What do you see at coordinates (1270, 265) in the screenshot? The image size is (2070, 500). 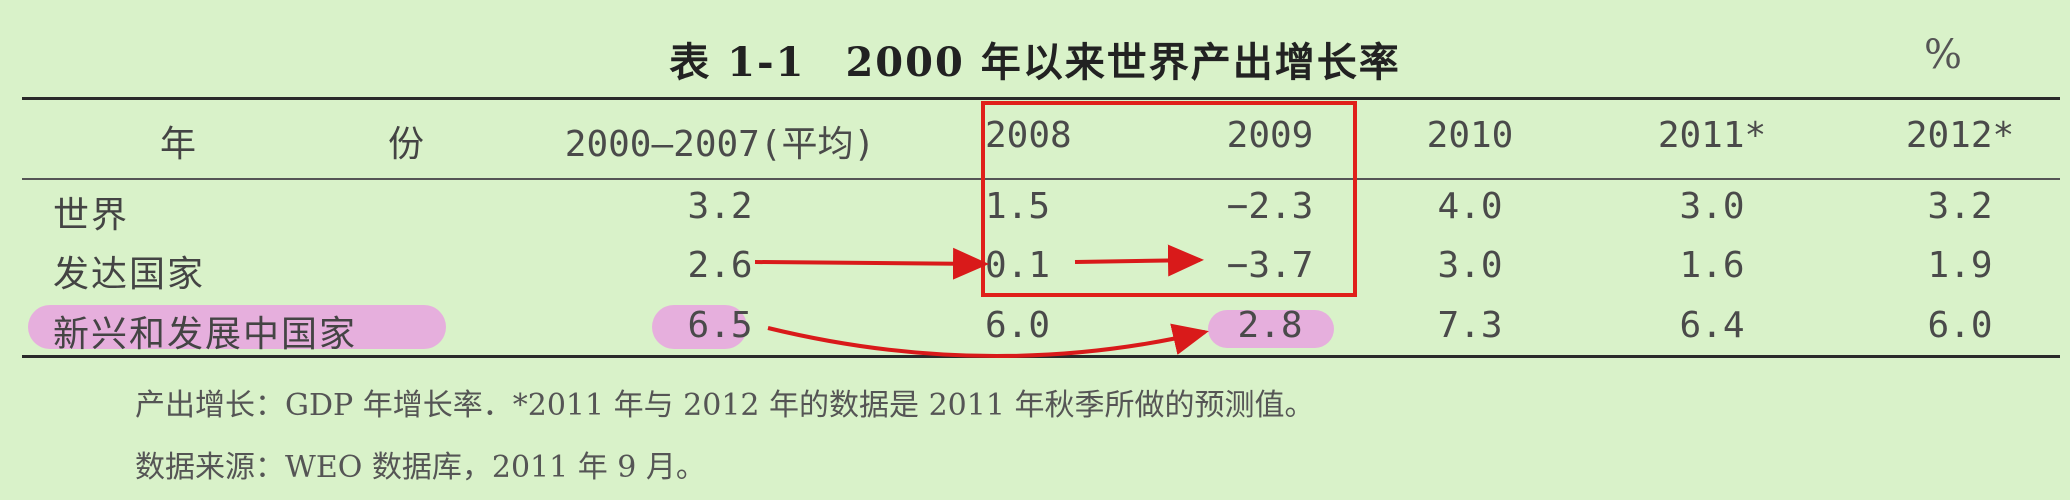 I see `table-cell: −3.7` at bounding box center [1270, 265].